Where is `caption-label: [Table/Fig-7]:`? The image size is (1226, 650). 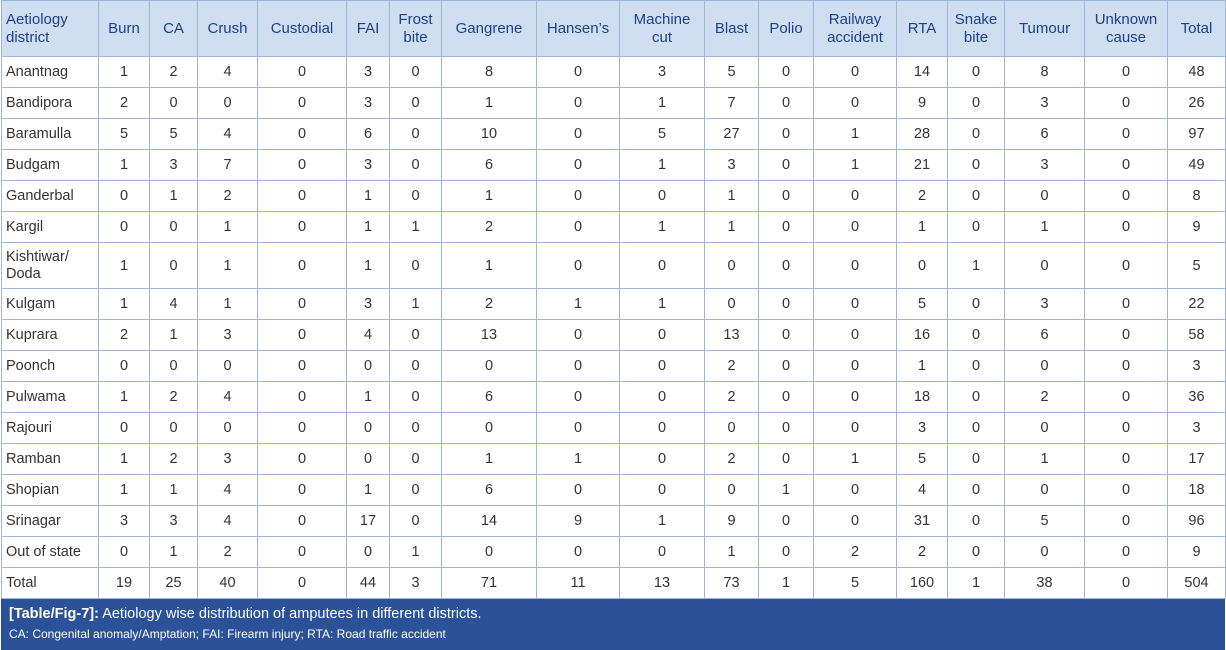 caption-label: [Table/Fig-7]: is located at coordinates (54, 614).